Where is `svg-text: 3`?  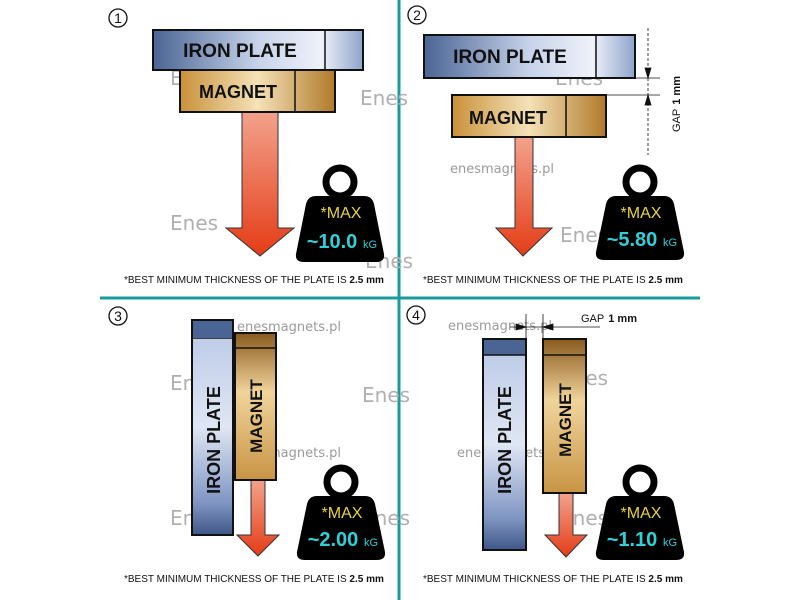
svg-text: 3 is located at coordinates (118, 316).